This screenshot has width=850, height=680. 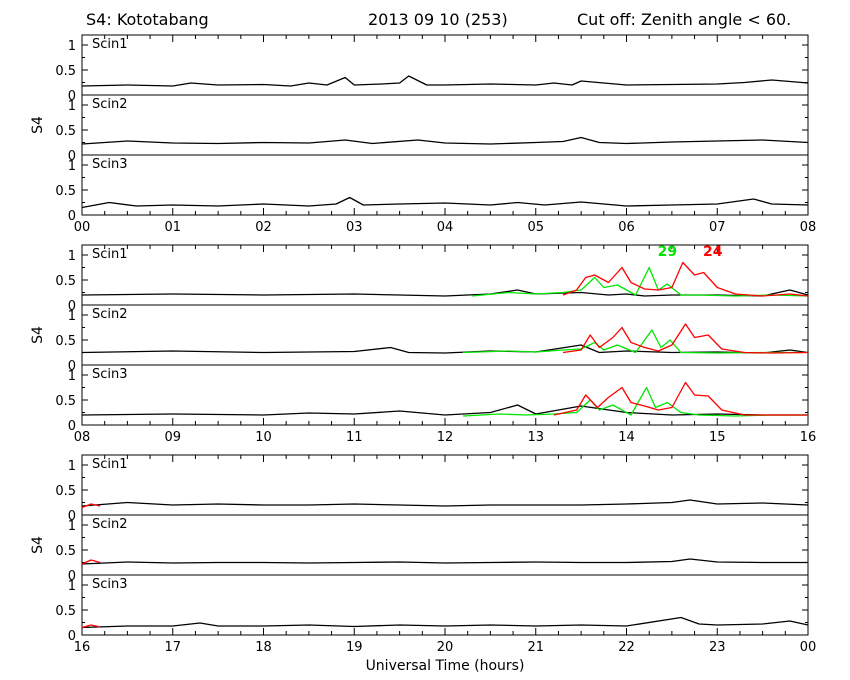 What do you see at coordinates (535, 437) in the screenshot?
I see `x-tick-label: 13` at bounding box center [535, 437].